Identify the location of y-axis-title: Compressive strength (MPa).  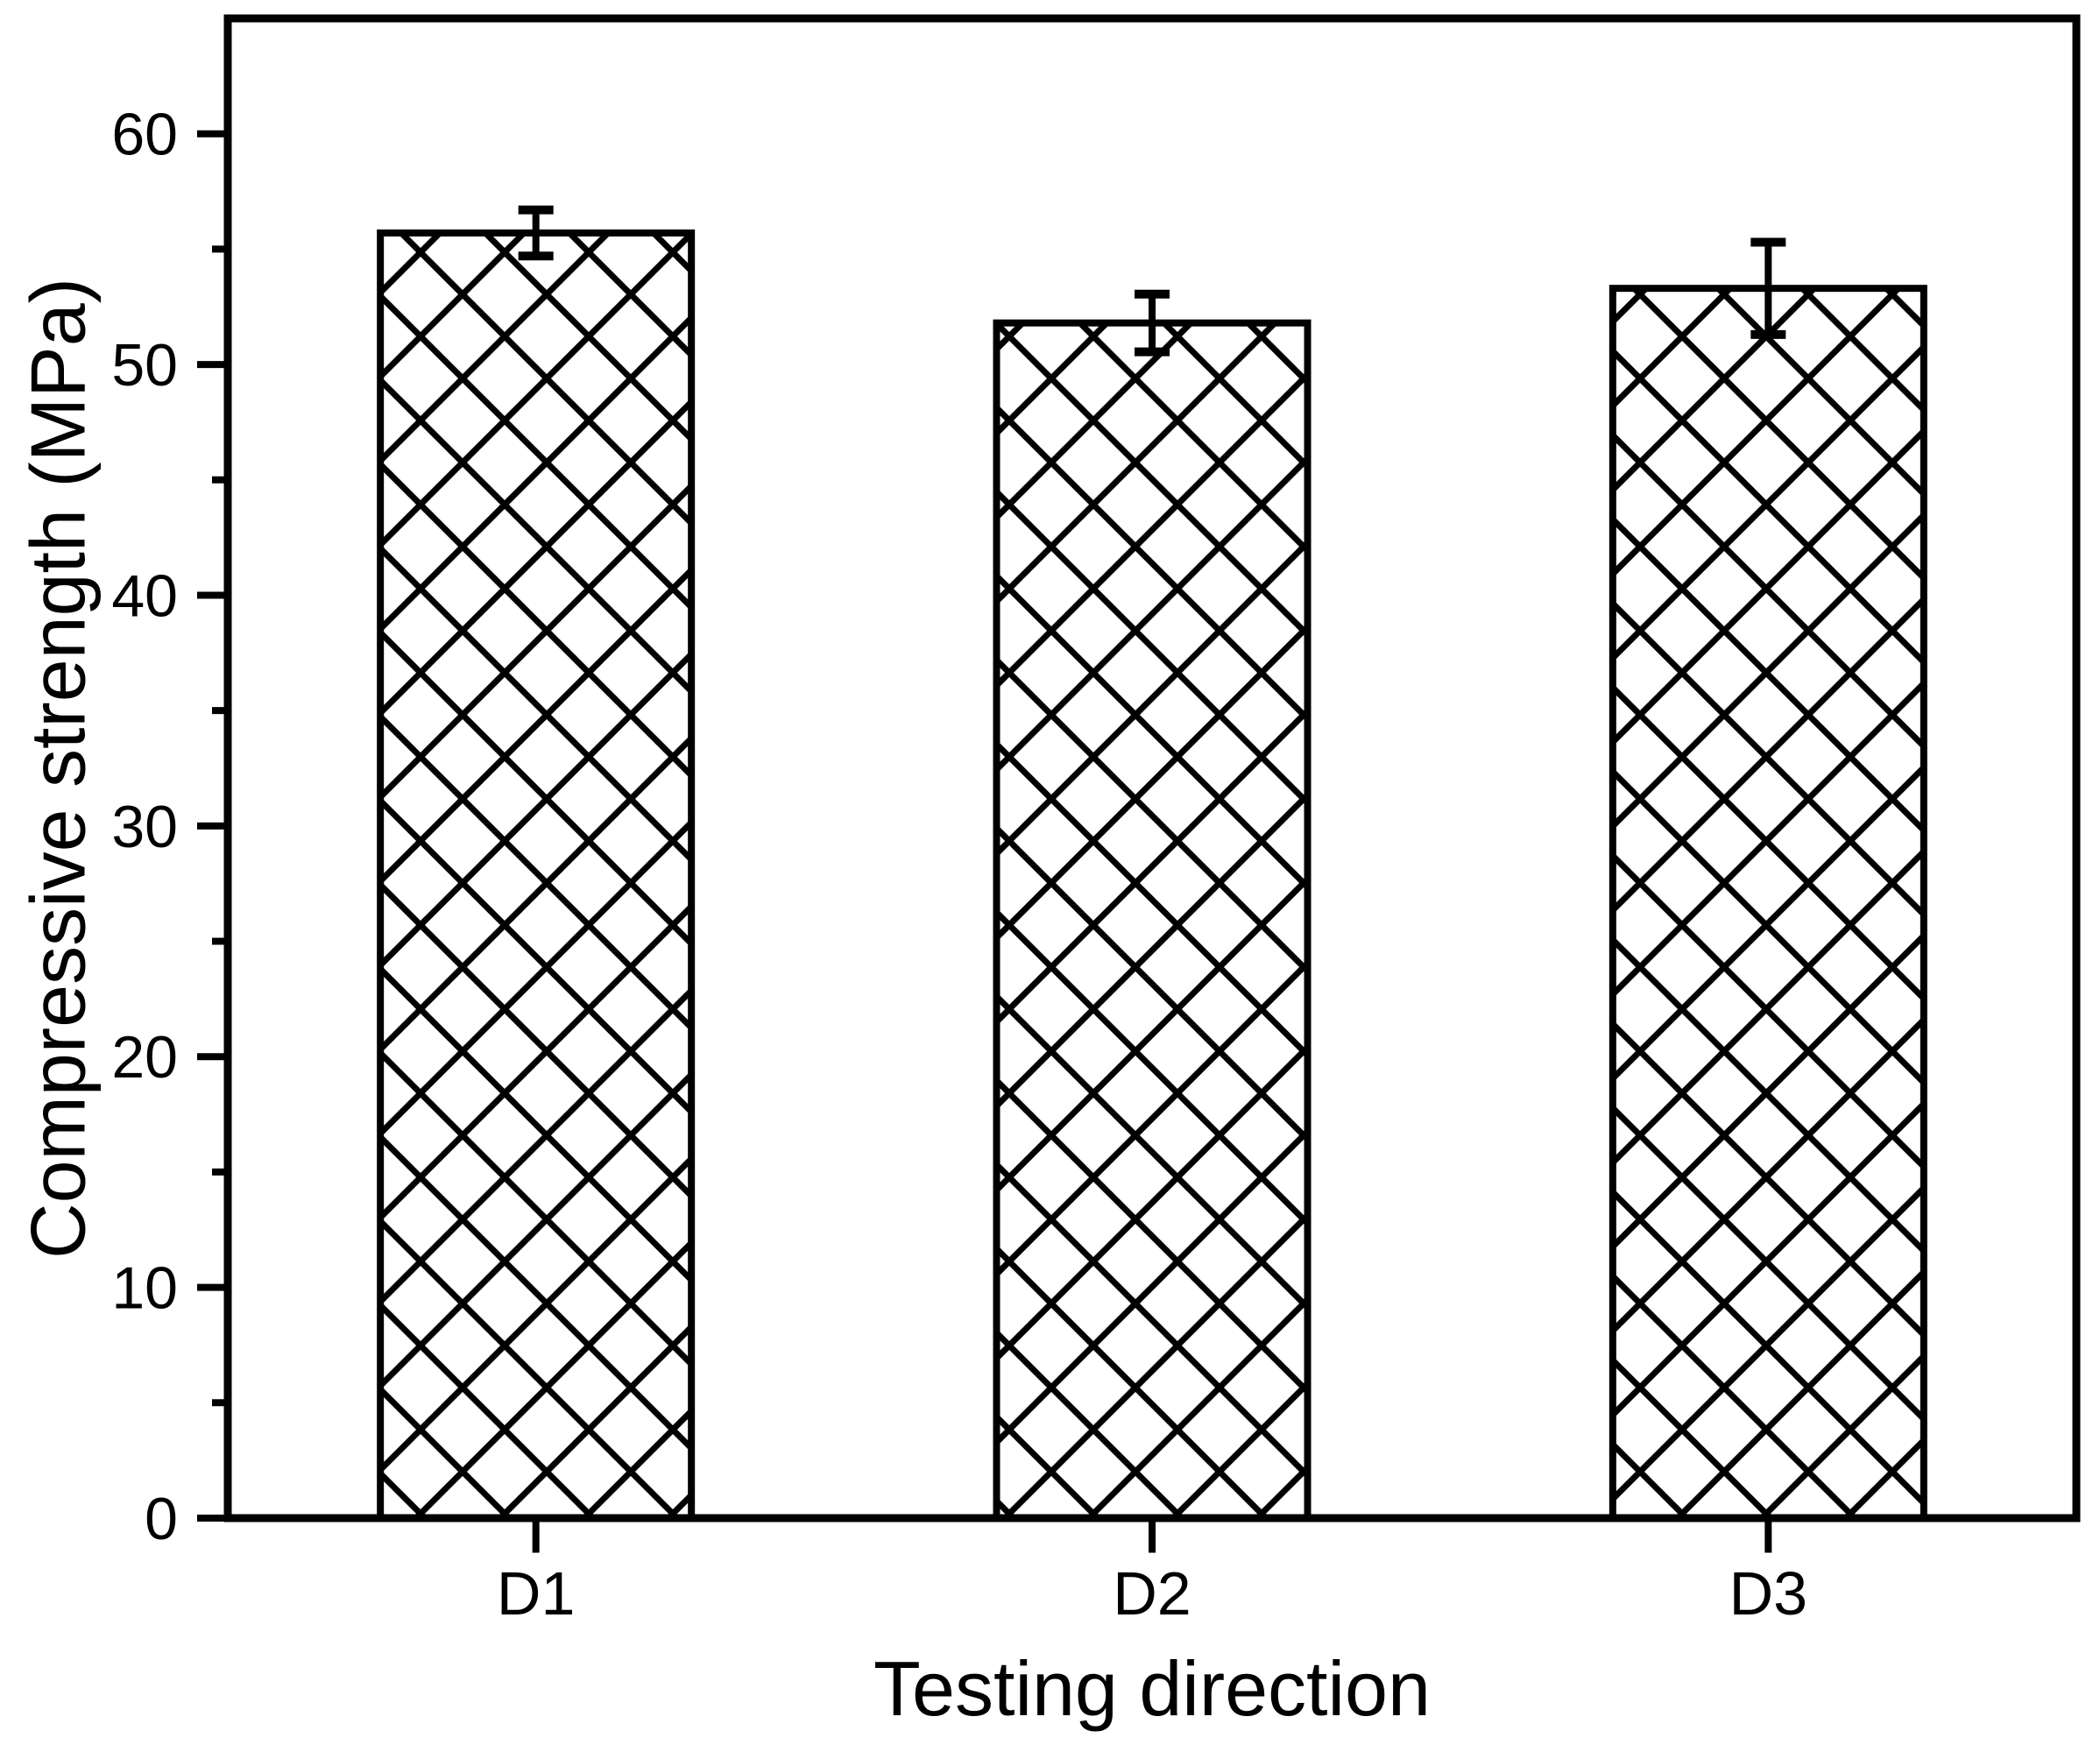
(58, 769).